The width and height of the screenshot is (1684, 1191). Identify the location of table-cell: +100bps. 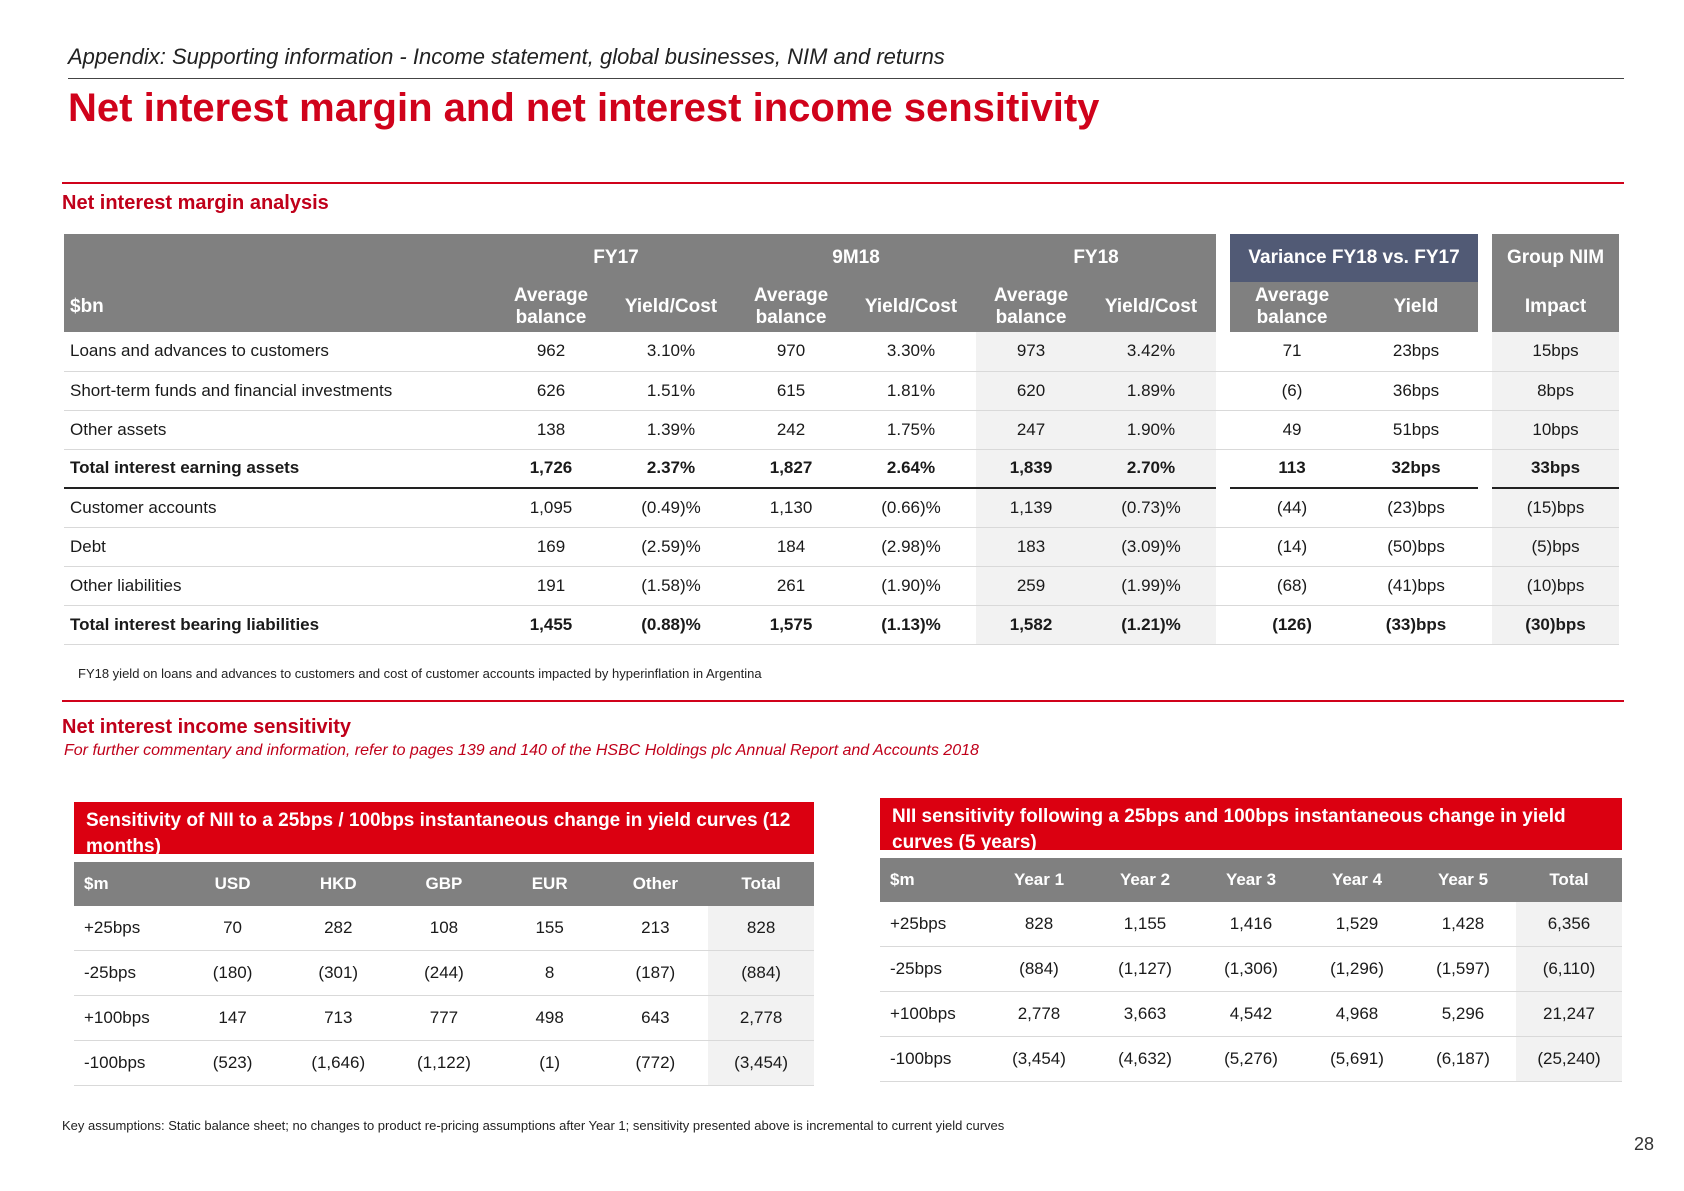
(127, 1018).